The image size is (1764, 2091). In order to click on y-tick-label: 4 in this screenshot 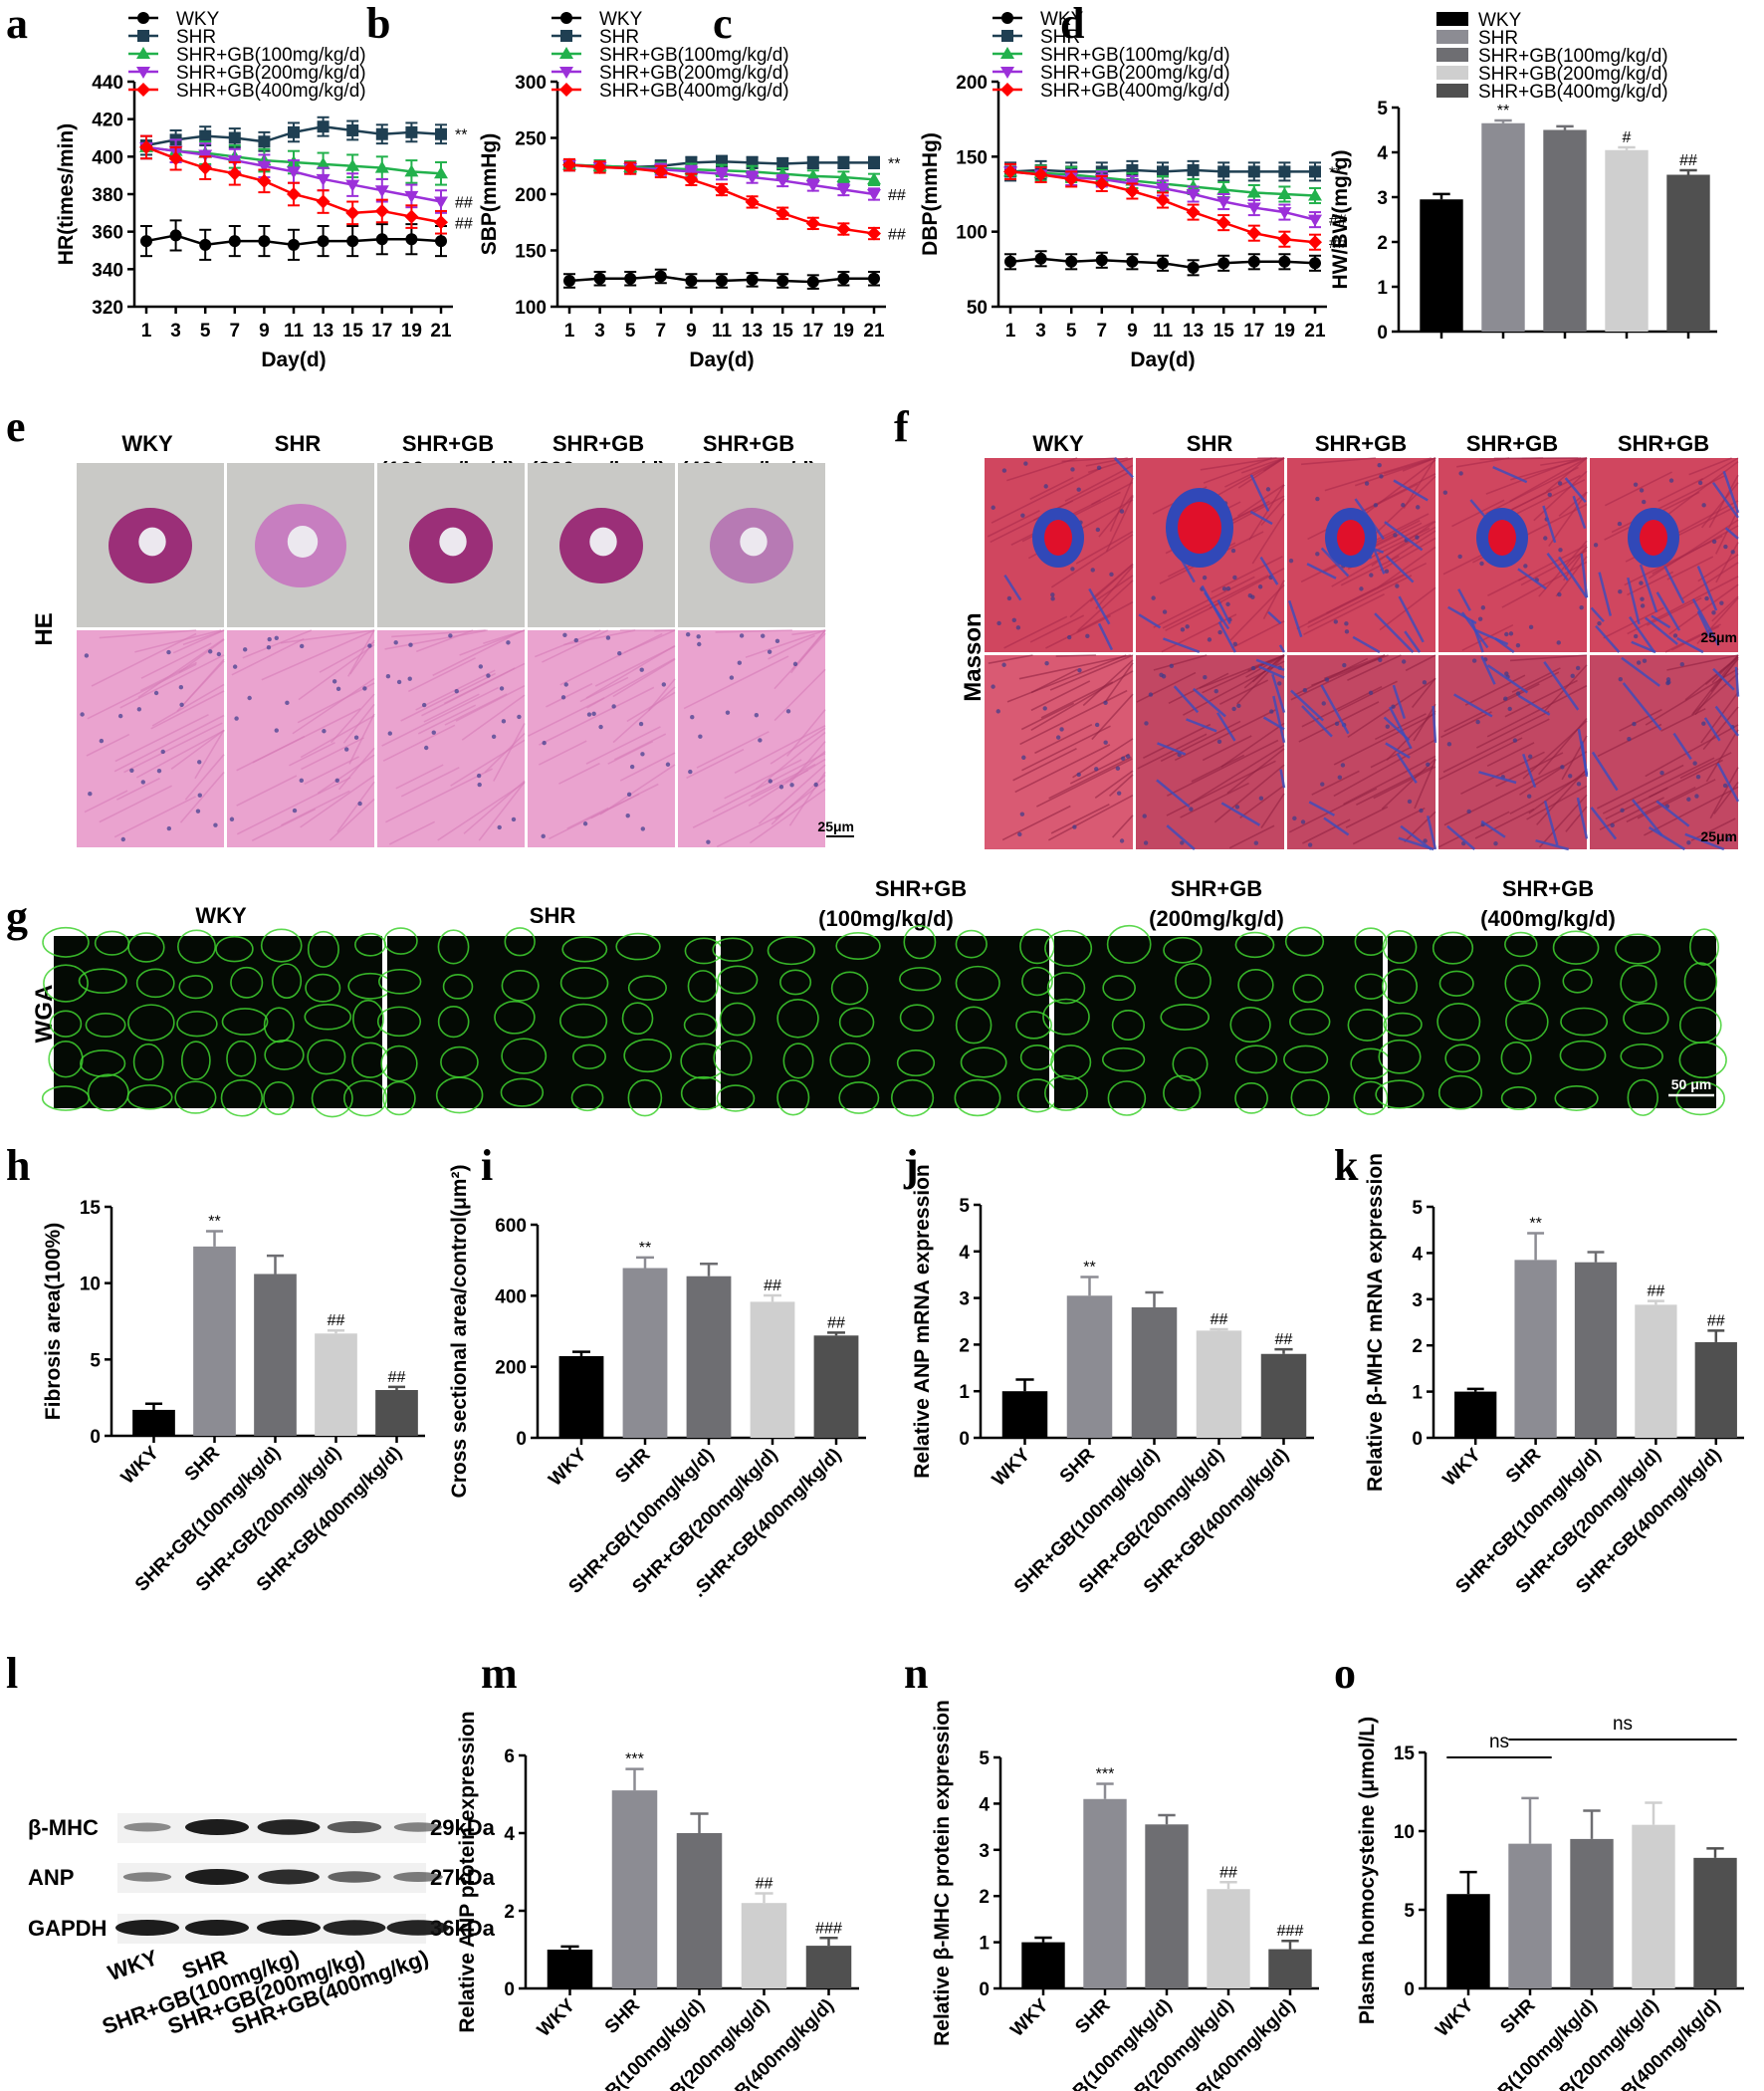, I will do `click(1382, 154)`.